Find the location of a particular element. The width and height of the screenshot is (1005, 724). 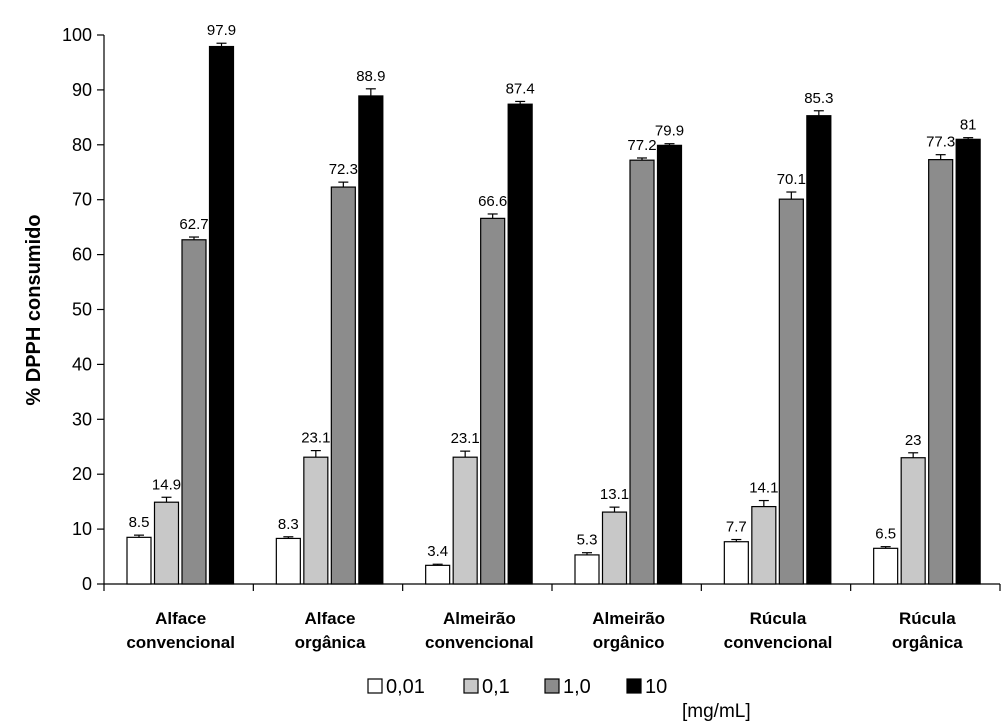

y-tick-label: 90 is located at coordinates (82, 90).